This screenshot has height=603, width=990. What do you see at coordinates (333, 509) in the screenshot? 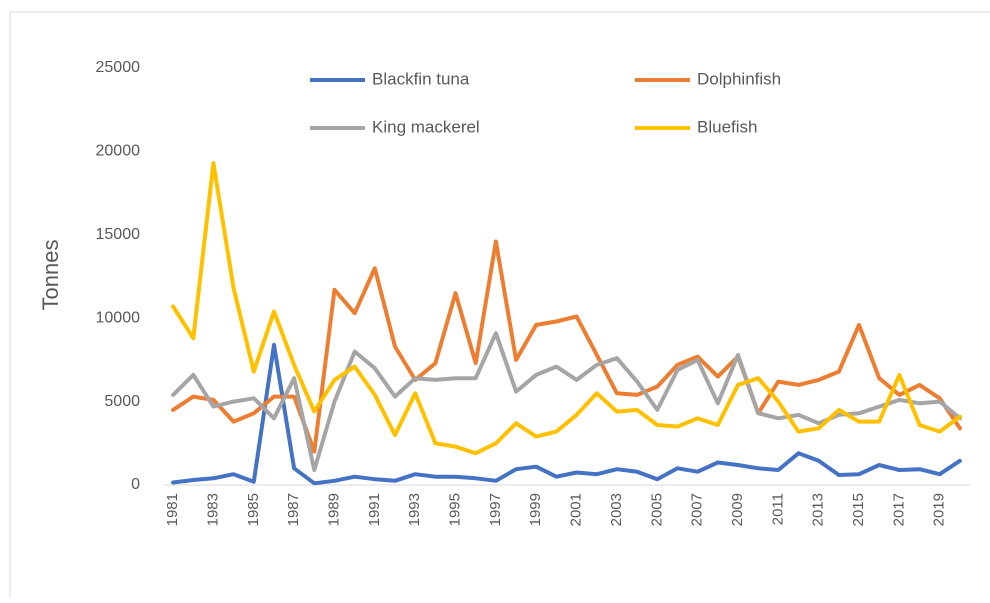
I see `x-tick-label: 1989` at bounding box center [333, 509].